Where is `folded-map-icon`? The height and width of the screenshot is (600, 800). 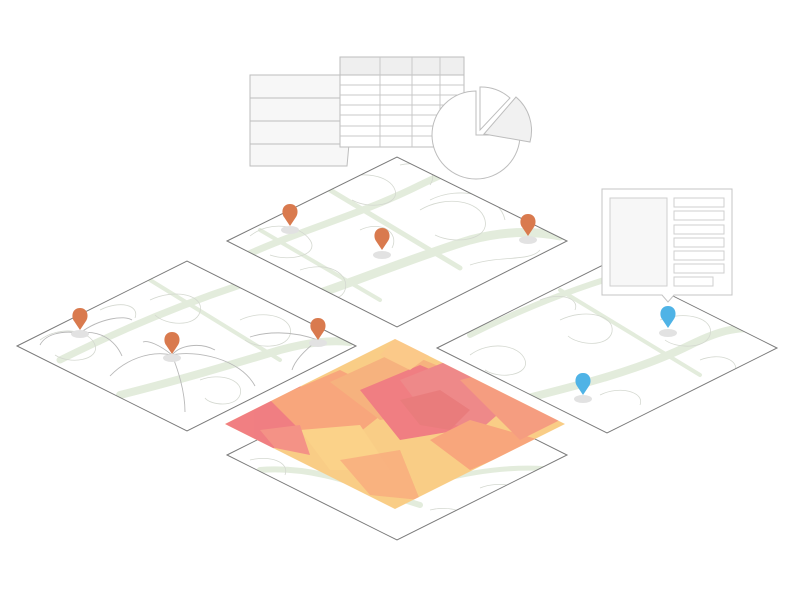
folded-map-icon is located at coordinates (299, 120).